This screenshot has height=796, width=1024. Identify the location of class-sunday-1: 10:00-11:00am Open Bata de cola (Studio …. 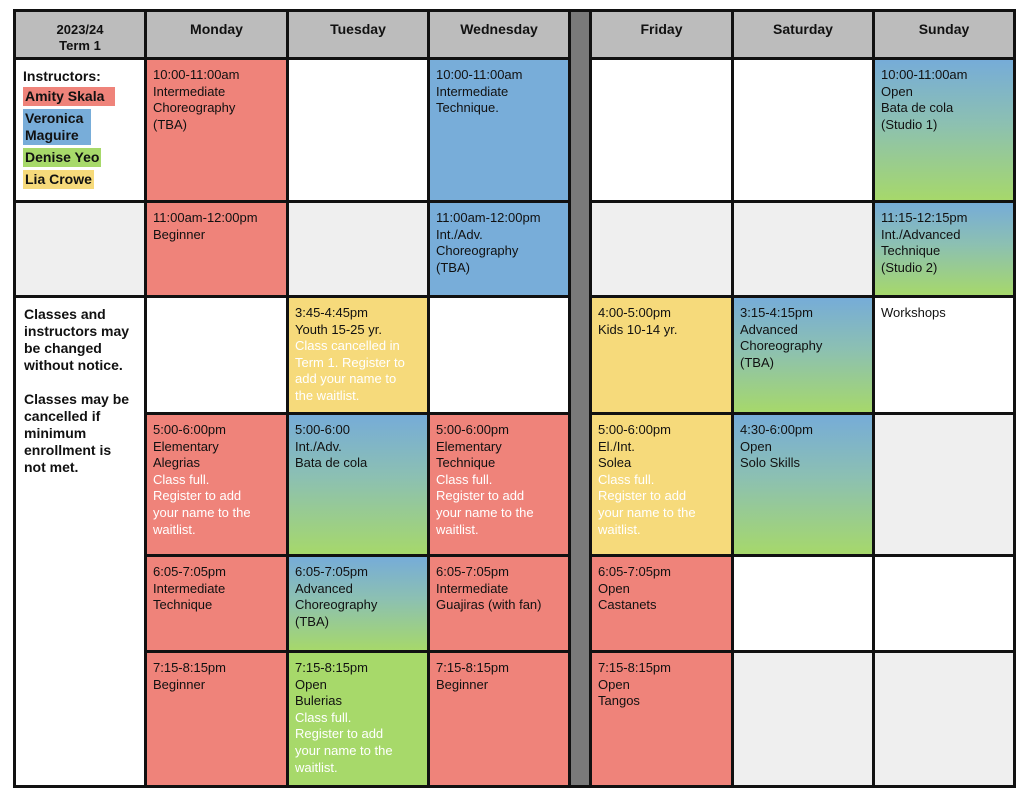
(944, 130).